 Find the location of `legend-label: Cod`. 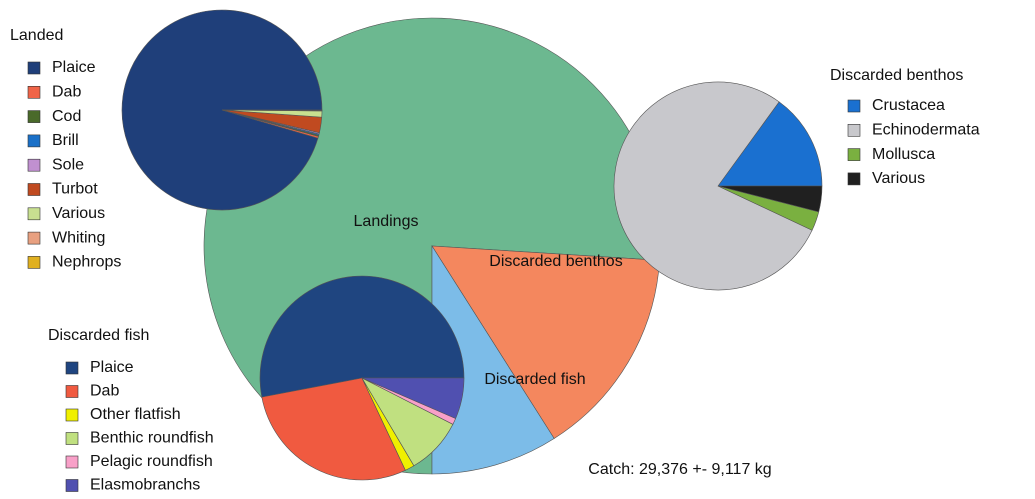

legend-label: Cod is located at coordinates (66, 116).